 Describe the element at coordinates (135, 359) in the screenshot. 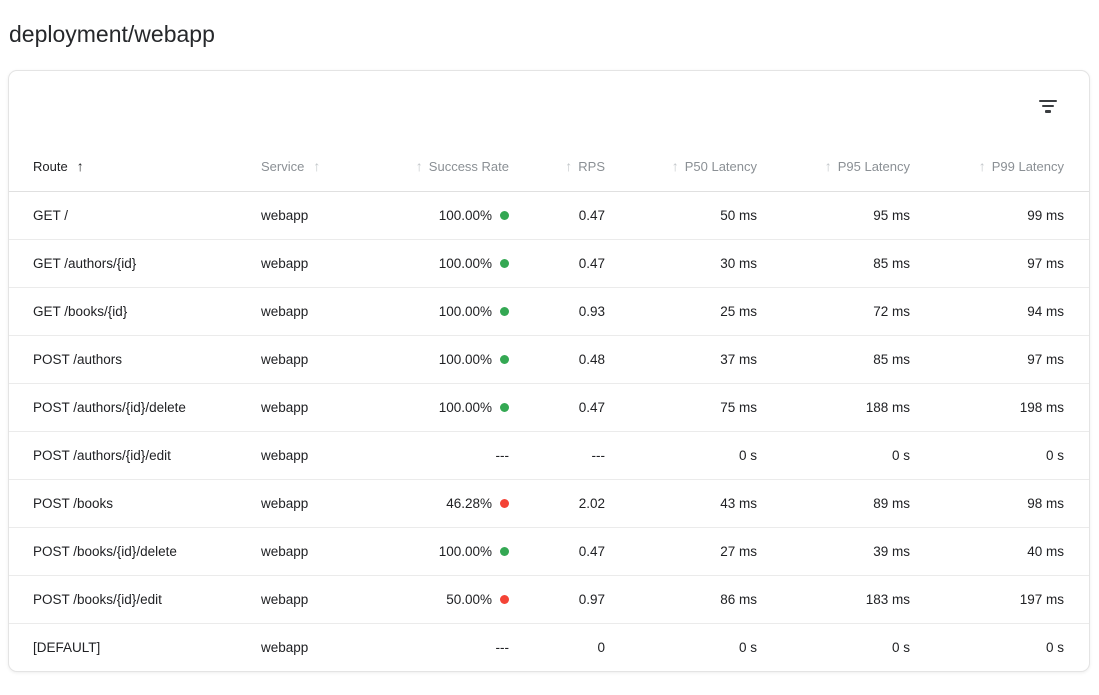

I see `route-cell: POST /authors` at that location.